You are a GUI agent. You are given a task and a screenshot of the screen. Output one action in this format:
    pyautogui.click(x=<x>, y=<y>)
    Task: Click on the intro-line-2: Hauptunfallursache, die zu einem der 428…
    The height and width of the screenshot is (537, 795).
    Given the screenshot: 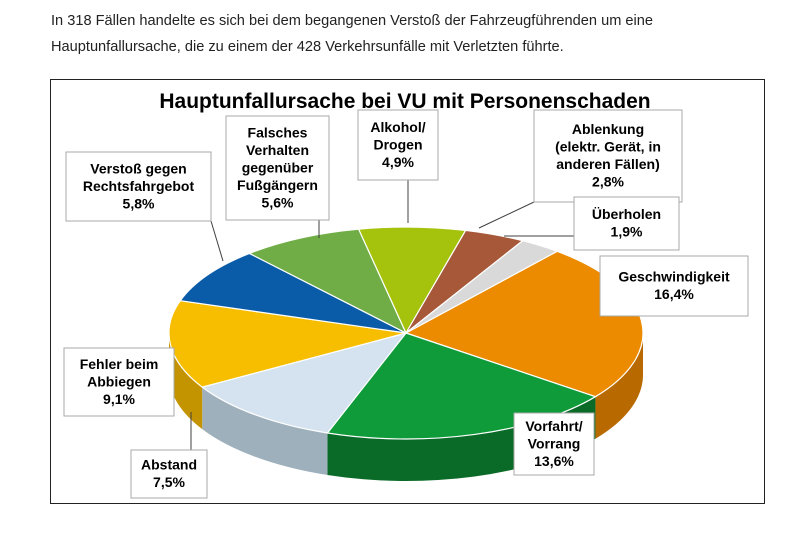 What is the action you would take?
    pyautogui.click(x=307, y=47)
    